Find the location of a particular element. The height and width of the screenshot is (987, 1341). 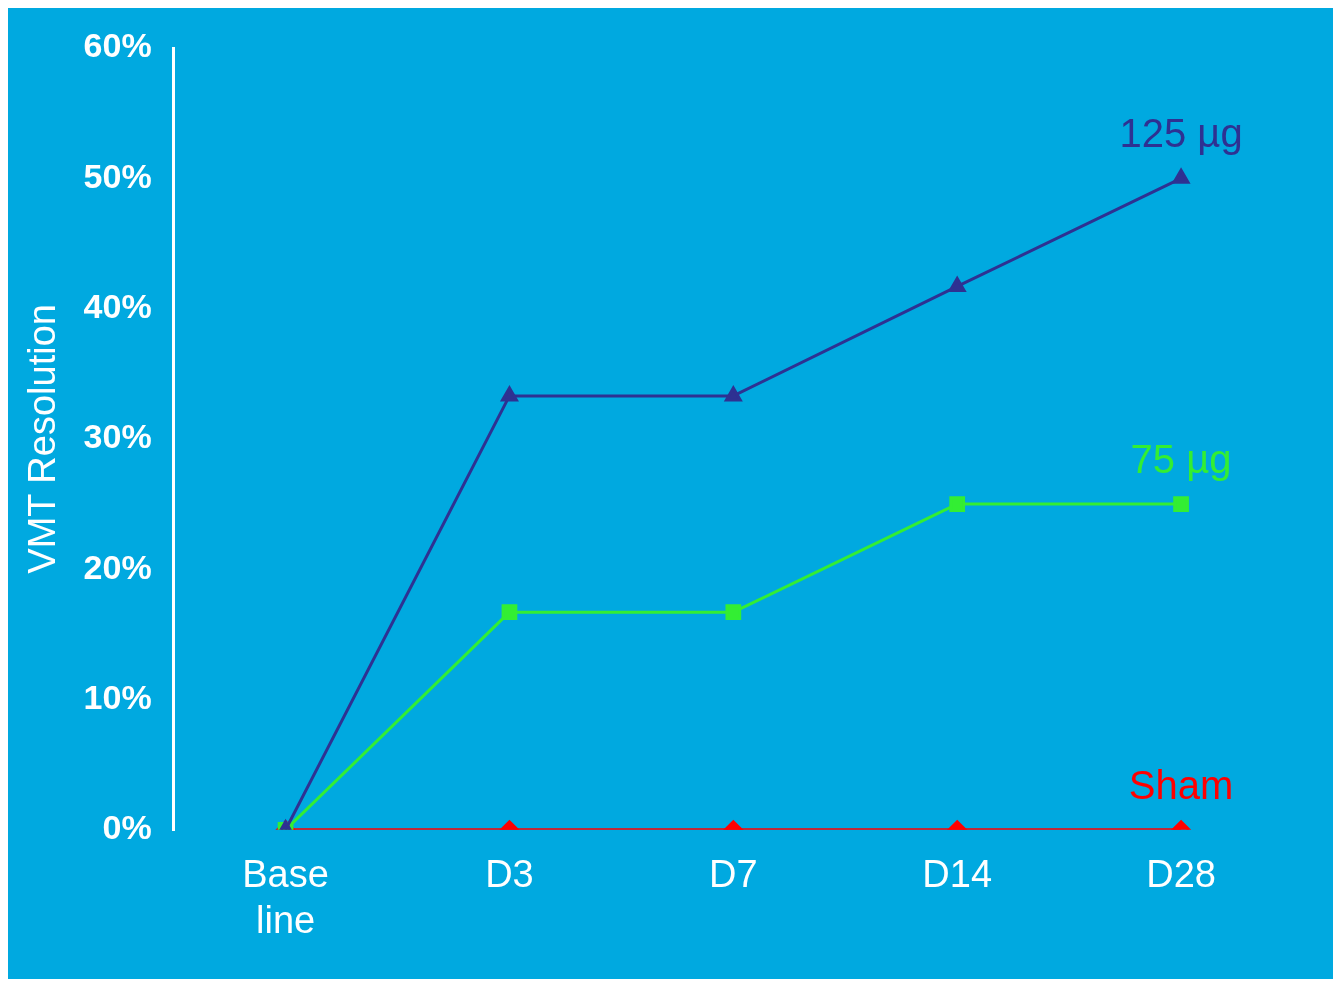

y-axis-title: VMT Resolution is located at coordinates (42, 439).